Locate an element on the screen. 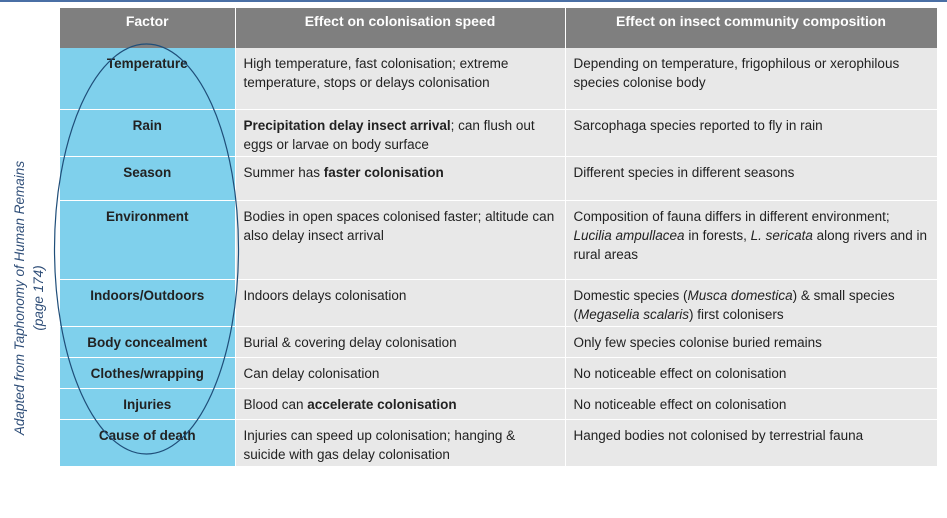 The image size is (947, 518). text-segment: ) first colonisers is located at coordinates (736, 314).